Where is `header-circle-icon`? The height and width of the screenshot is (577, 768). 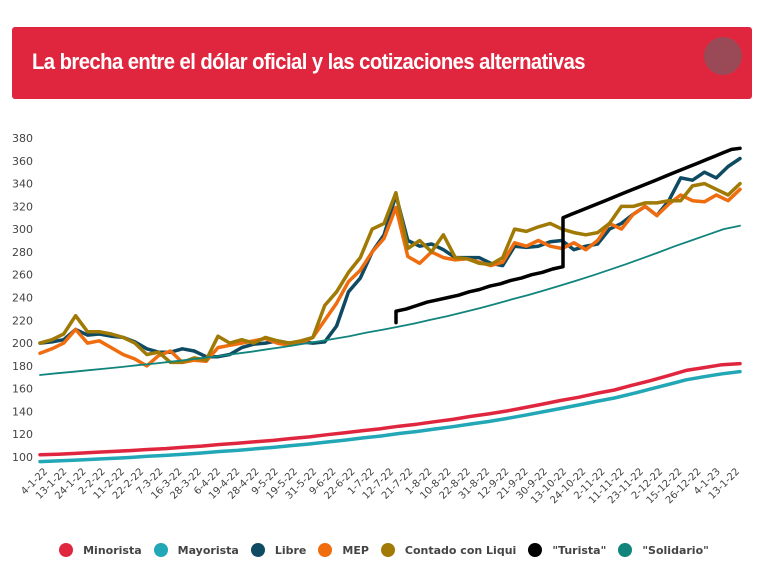
header-circle-icon is located at coordinates (723, 56).